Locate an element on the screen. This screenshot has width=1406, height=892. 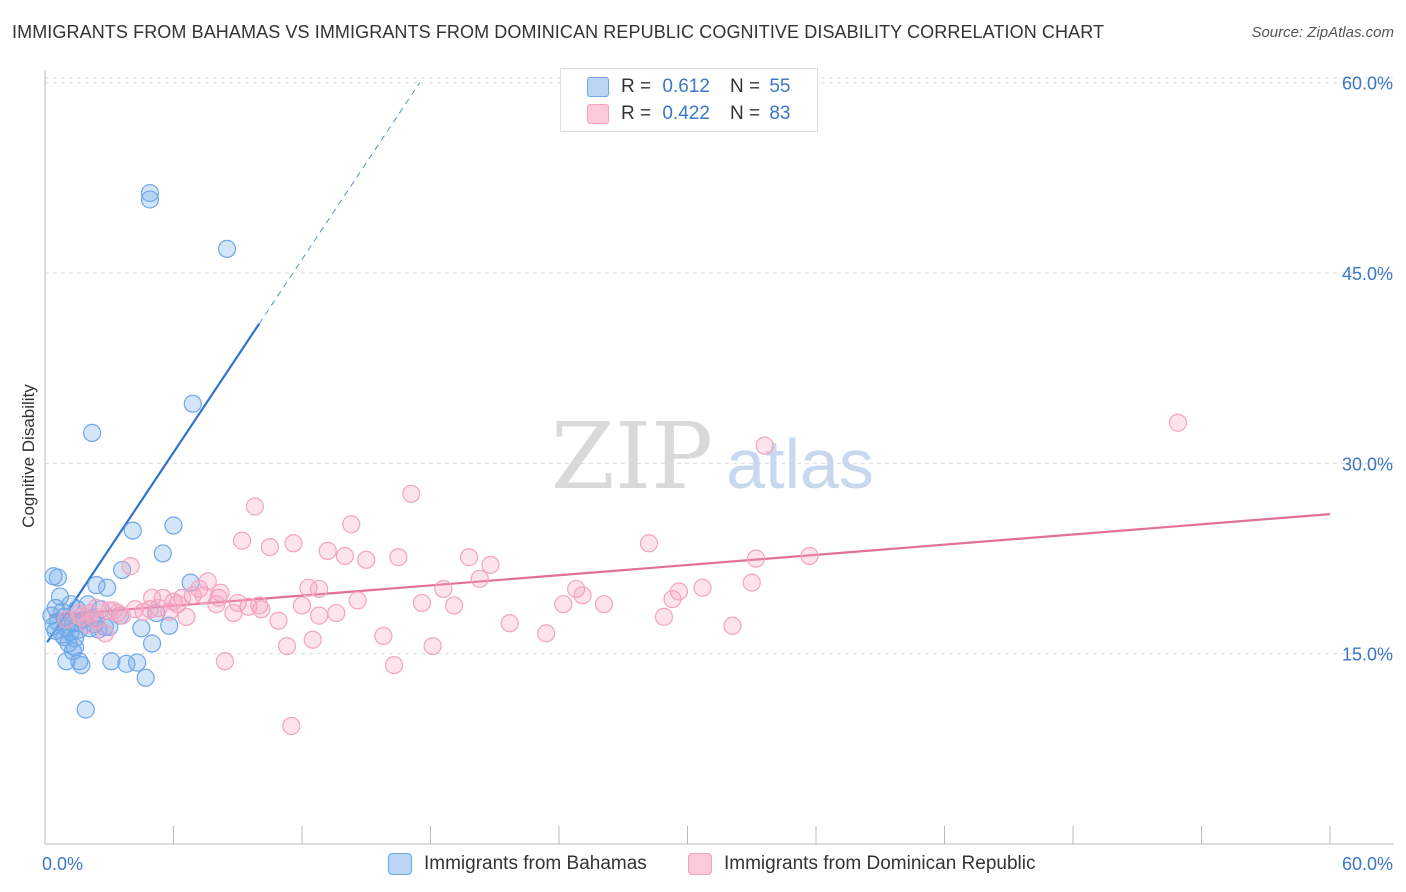
y-tick-label: 15.0% is located at coordinates (1367, 655).